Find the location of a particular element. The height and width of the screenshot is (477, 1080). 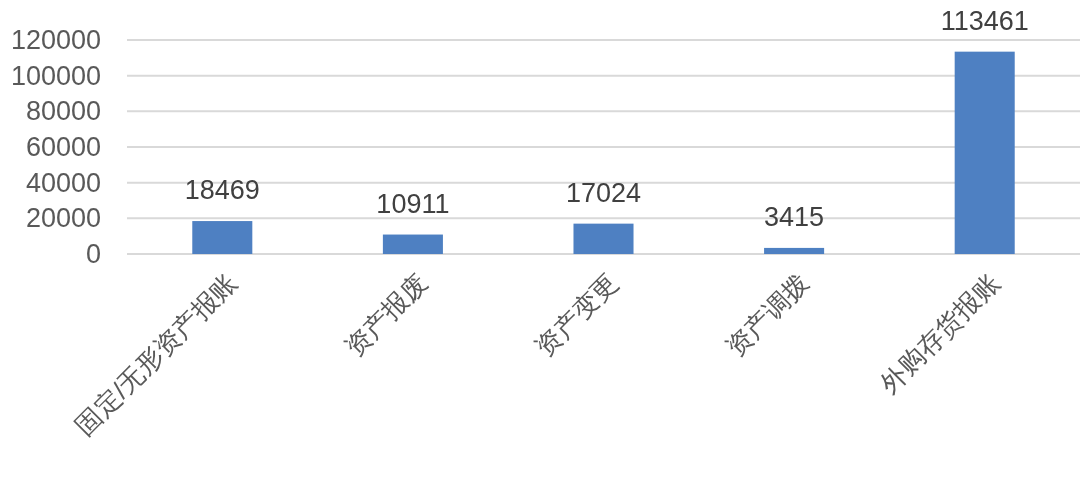

y-tick-label: 100000 is located at coordinates (55, 75).